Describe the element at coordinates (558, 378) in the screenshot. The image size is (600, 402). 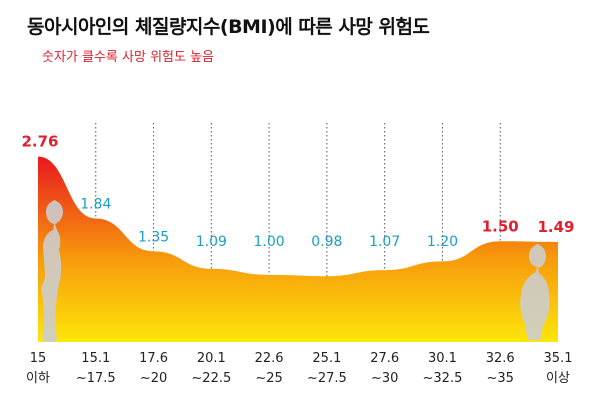
I see `x-tick-label: 이상` at that location.